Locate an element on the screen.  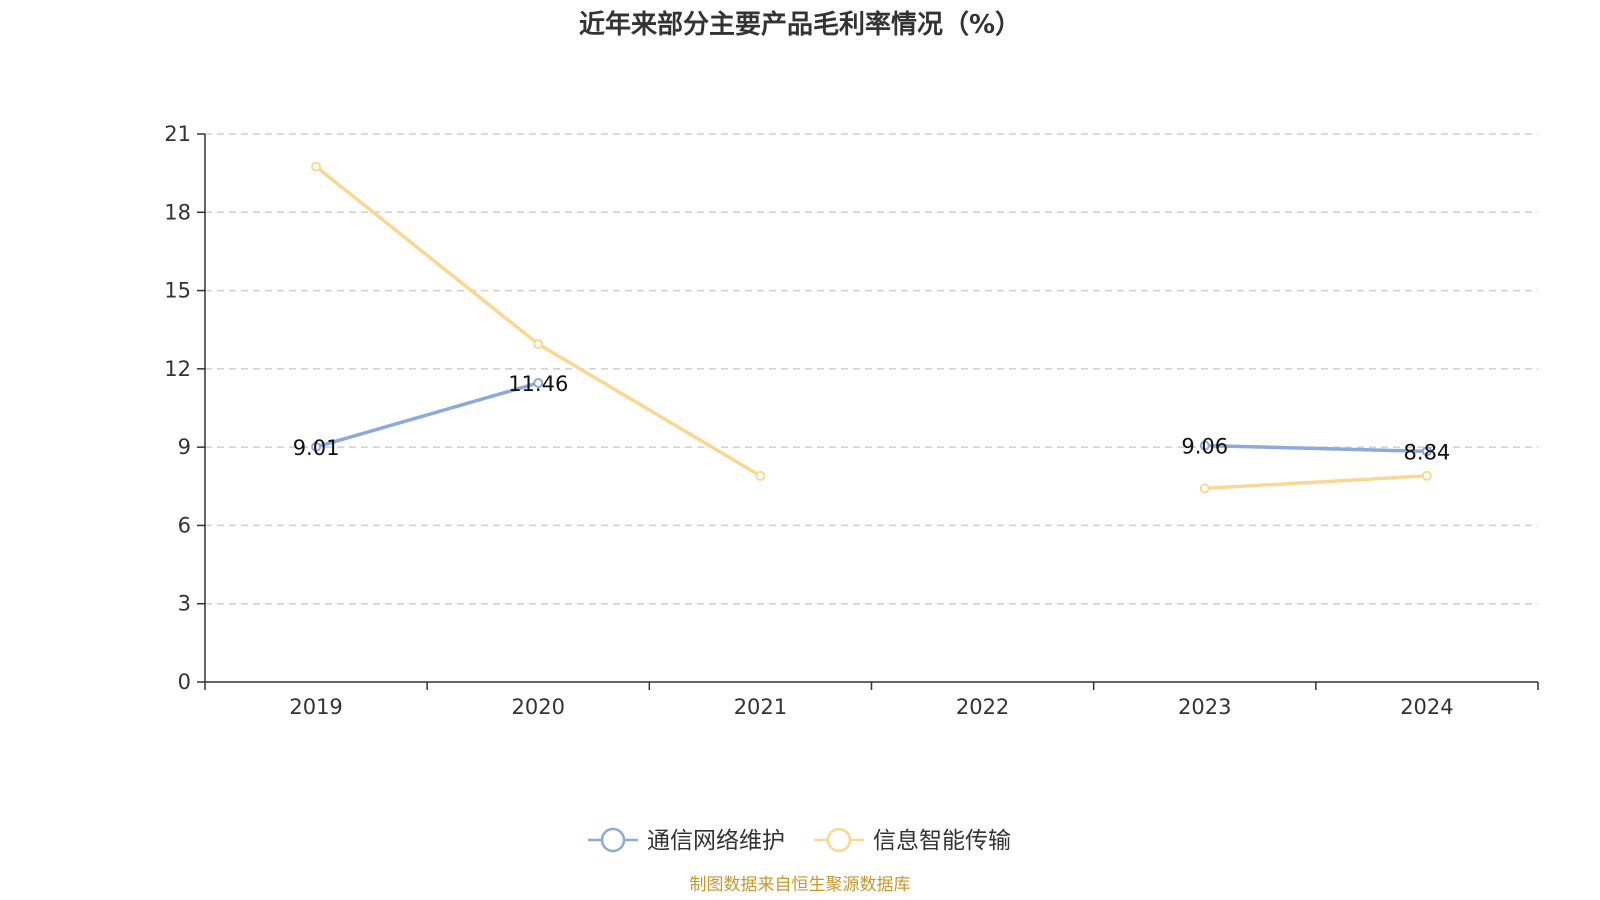
x-tick-label: 2020 is located at coordinates (538, 707).